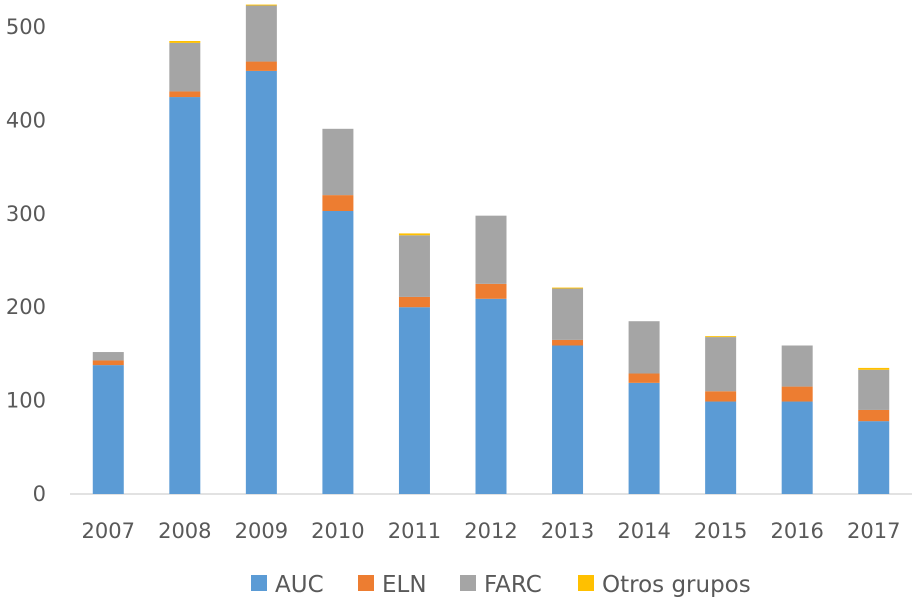 This screenshot has width=915, height=606. I want to click on y-tick-label: 300, so click(26, 214).